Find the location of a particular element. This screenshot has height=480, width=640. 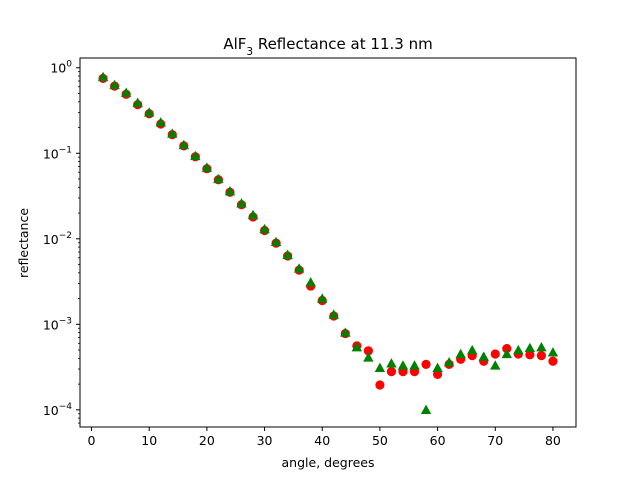

x-axis-ticks: 0 10 20 30 40 50 60 70 80 is located at coordinates (324, 437).